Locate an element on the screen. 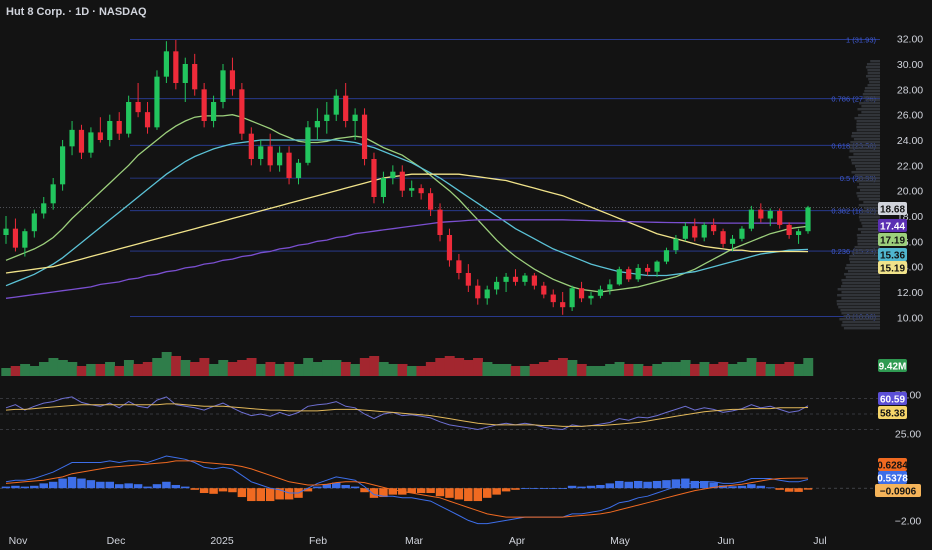 The height and width of the screenshot is (550, 932). time-tick-label: Apr is located at coordinates (517, 541).